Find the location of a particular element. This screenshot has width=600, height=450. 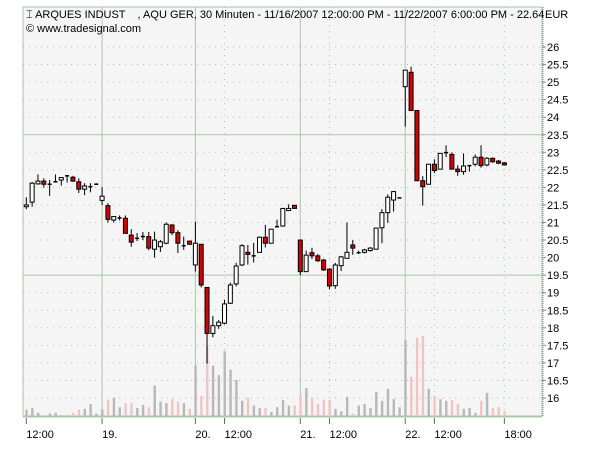

copyright-text: © www.tradesignal.com is located at coordinates (84, 29).